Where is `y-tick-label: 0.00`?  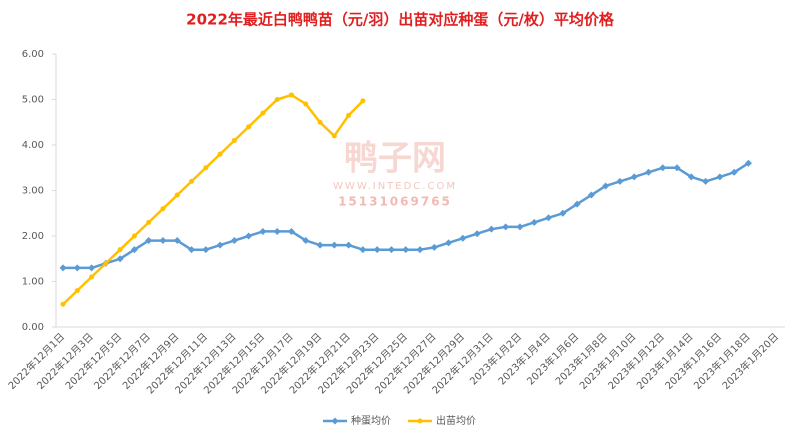
y-tick-label: 0.00 is located at coordinates (33, 327).